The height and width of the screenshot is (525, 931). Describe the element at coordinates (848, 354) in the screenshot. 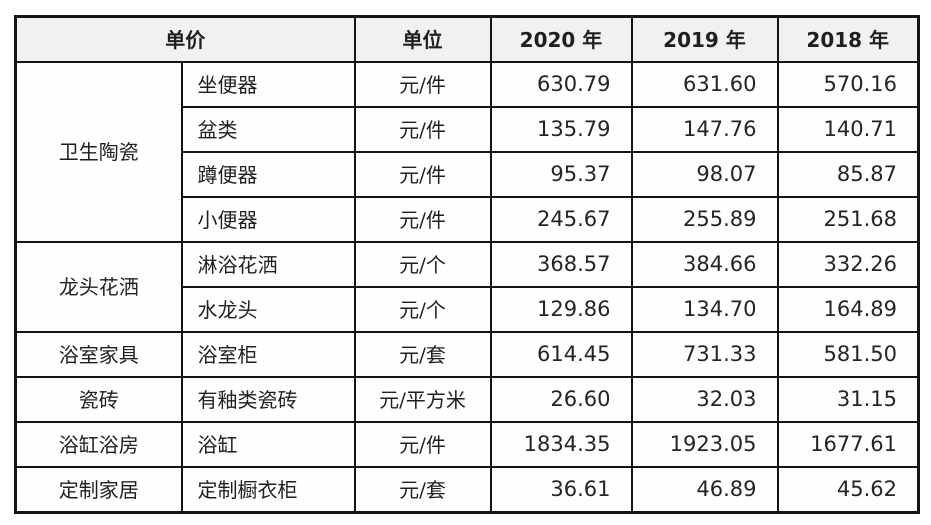

I see `value-cell-2018: 581.50` at that location.